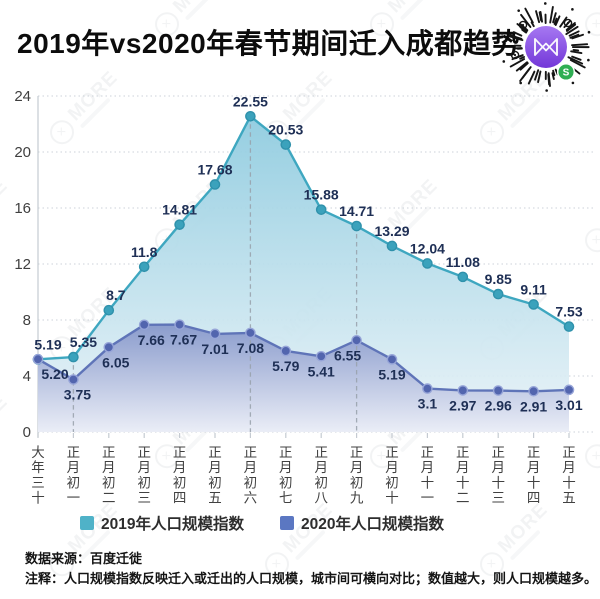  What do you see at coordinates (250, 101) in the screenshot?
I see `value-label: 22.55` at bounding box center [250, 101].